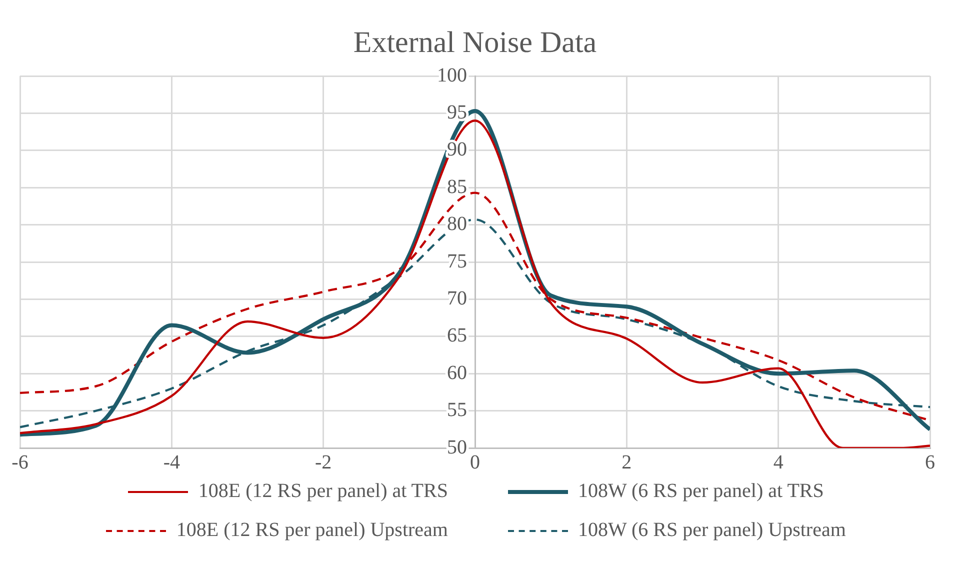  What do you see at coordinates (312, 530) in the screenshot?
I see `legend-label: 108E (12 RS per panel) Upstream` at bounding box center [312, 530].